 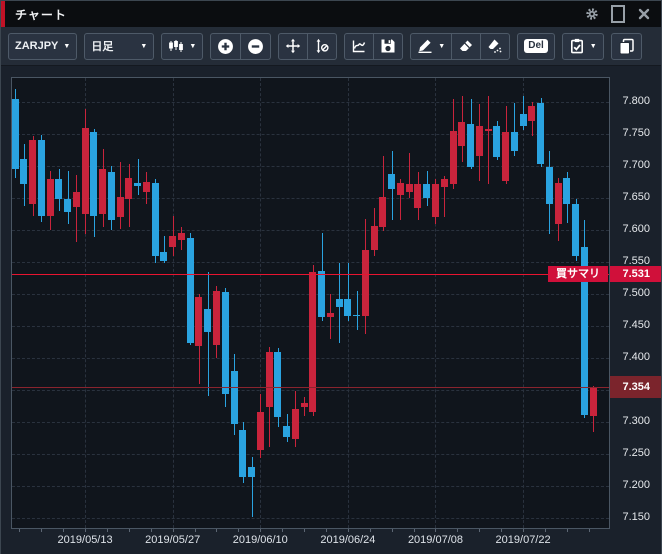 I want to click on y-axis-label: 7.450, so click(x=636, y=325).